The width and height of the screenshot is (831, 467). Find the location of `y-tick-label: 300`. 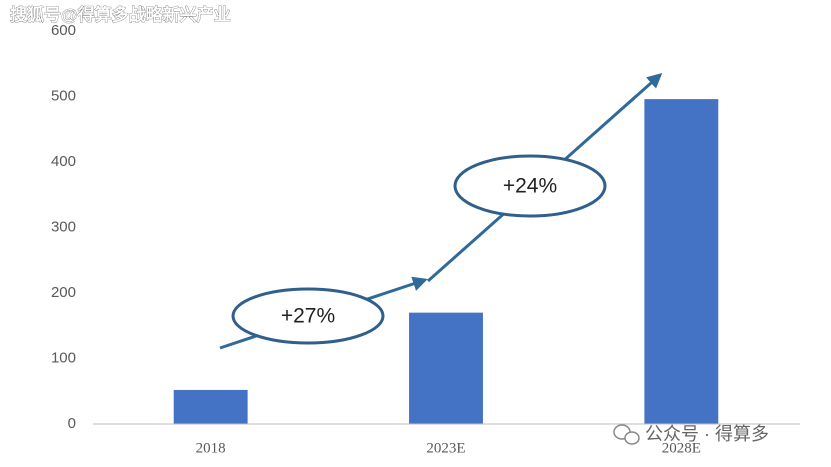

y-tick-label: 300 is located at coordinates (63, 226).